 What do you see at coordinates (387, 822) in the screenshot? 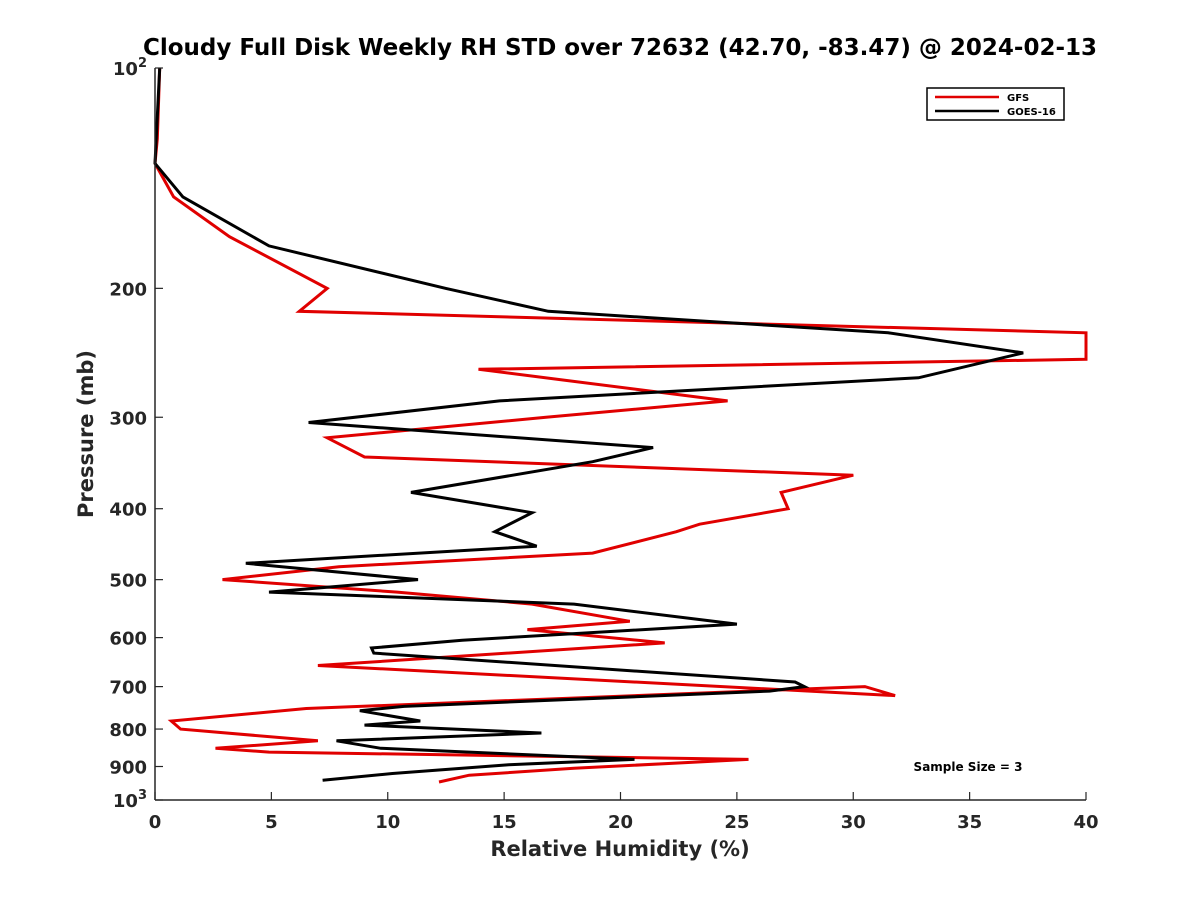
I see `x-tick-label: 10` at bounding box center [387, 822].